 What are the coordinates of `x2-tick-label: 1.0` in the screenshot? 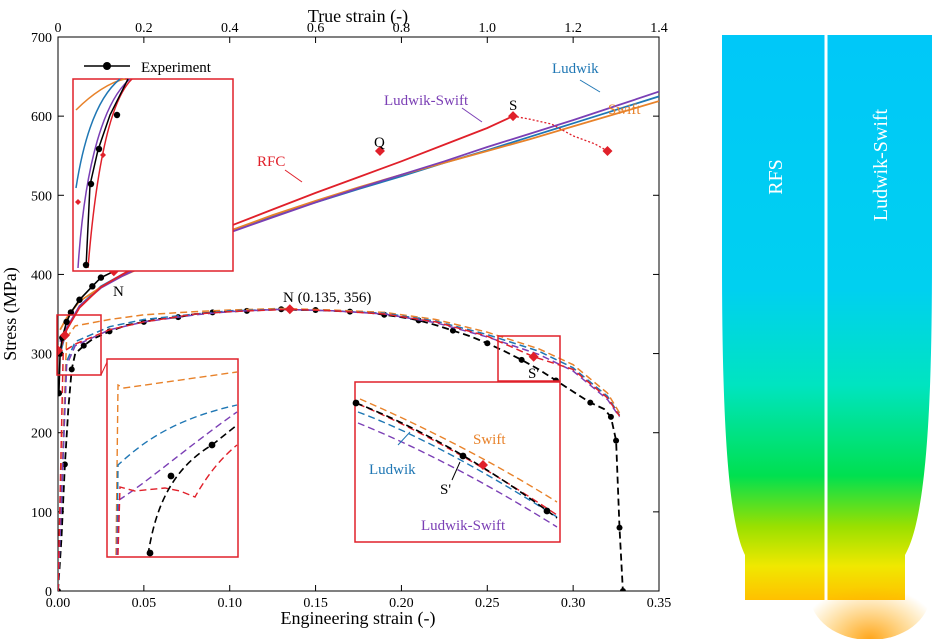 It's located at (488, 28).